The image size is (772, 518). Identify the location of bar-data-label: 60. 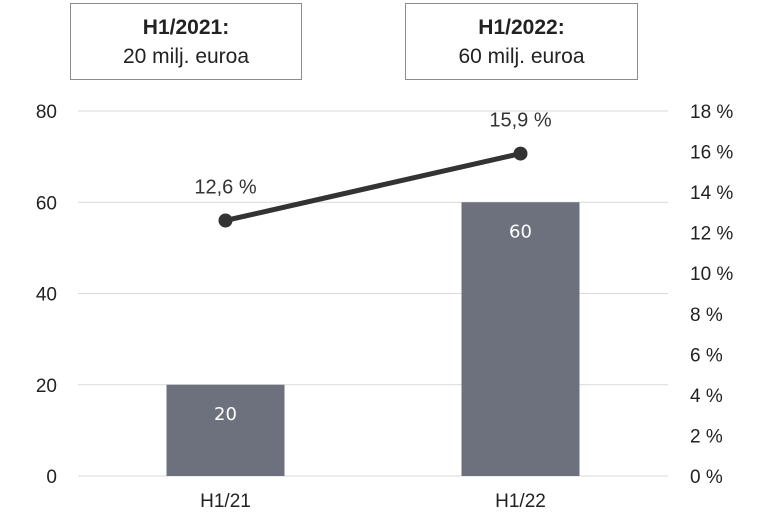
(520, 231).